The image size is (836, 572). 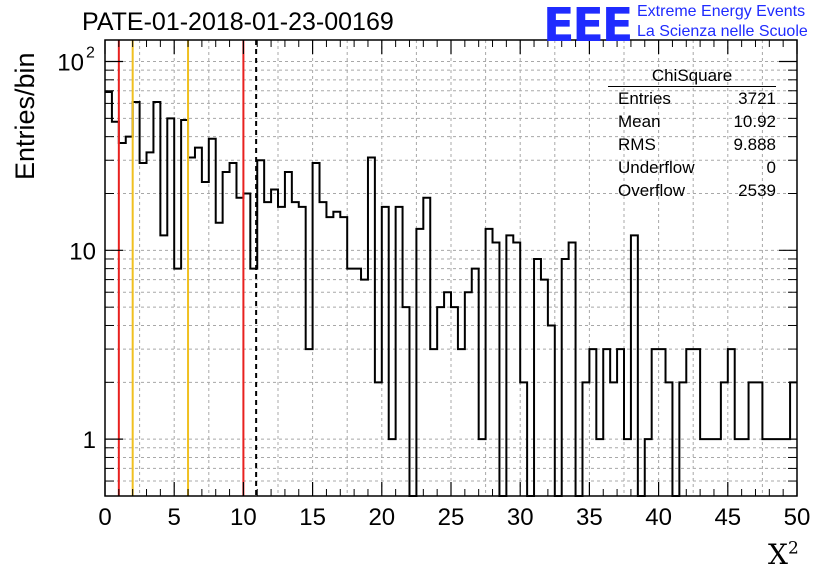 I want to click on stats-value: 3721, so click(x=757, y=98).